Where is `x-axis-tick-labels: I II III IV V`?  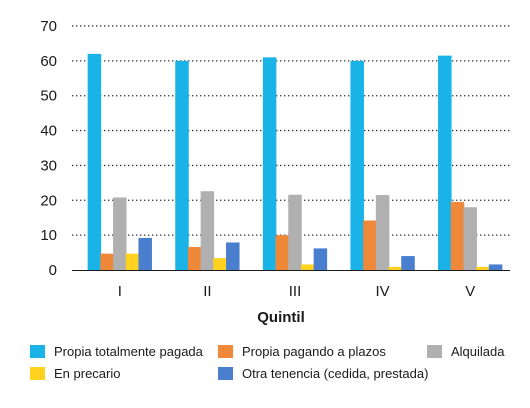
x-axis-tick-labels: I II III IV V is located at coordinates (296, 291).